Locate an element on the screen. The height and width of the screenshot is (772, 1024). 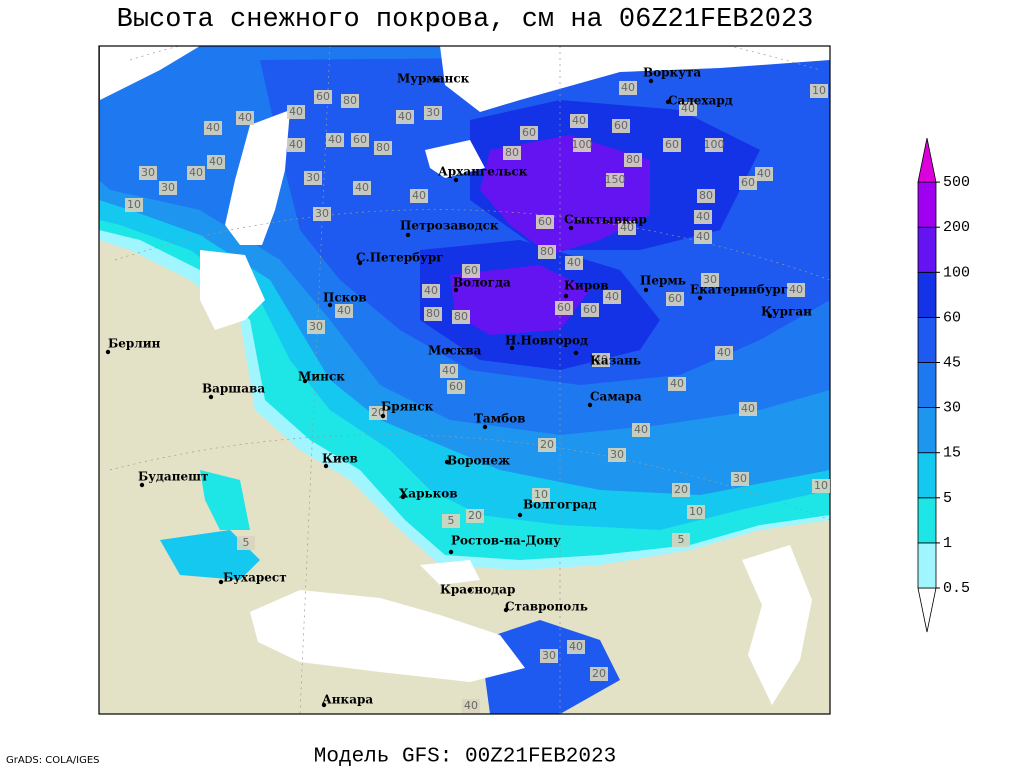
contour-label: 20 is located at coordinates (547, 444).